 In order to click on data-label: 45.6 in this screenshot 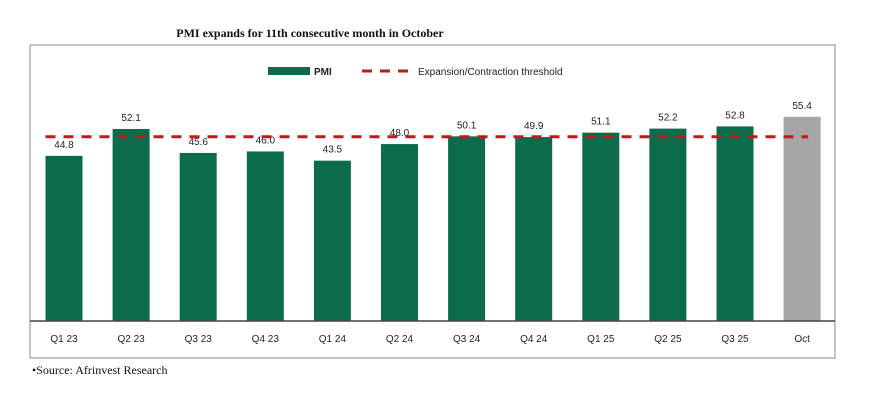, I will do `click(198, 142)`.